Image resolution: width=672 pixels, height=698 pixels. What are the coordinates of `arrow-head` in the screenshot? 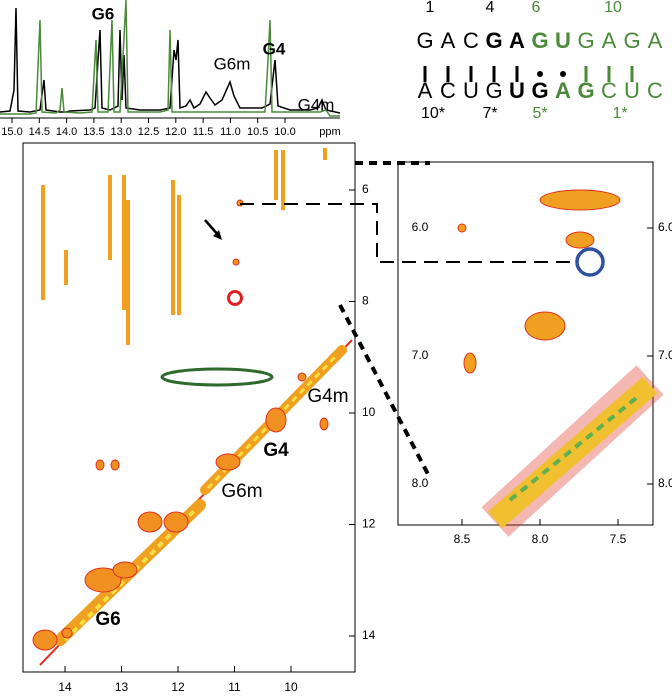 It's located at (217, 235).